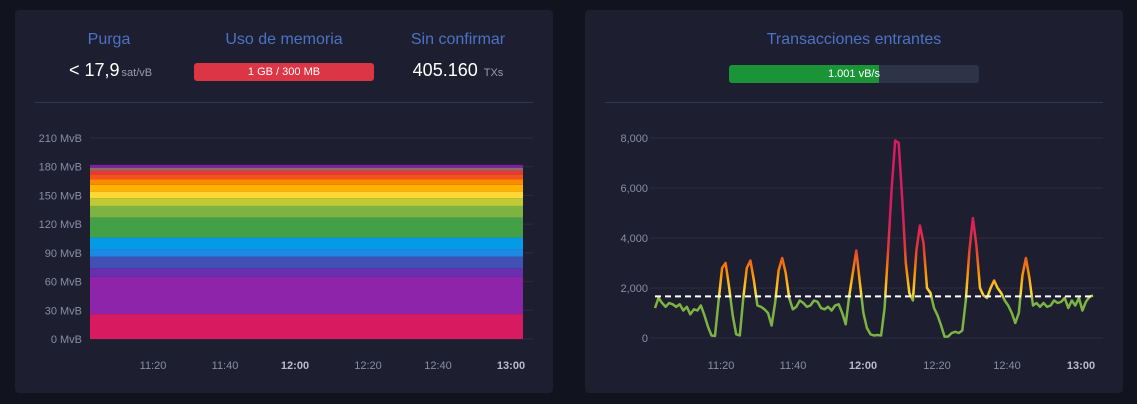 The height and width of the screenshot is (404, 1137). I want to click on incoming-x-tick: 11:40, so click(793, 366).